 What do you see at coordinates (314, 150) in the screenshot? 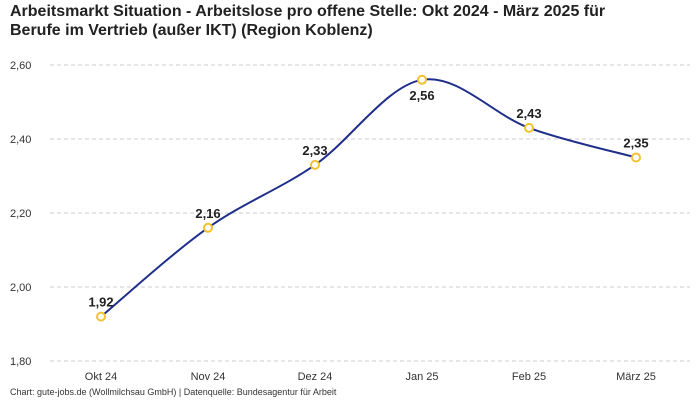
I see `data-label: 2,33` at bounding box center [314, 150].